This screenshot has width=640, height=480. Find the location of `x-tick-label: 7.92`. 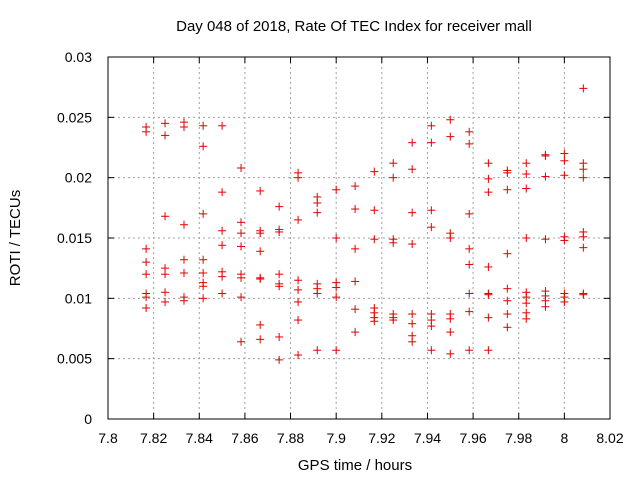

x-tick-label: 7.92 is located at coordinates (381, 438).